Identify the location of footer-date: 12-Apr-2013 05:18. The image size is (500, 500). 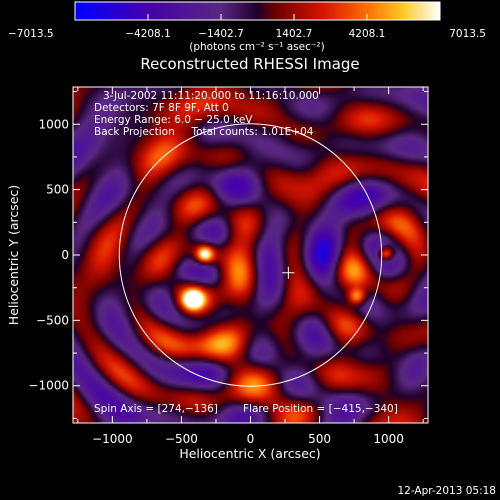
(446, 491).